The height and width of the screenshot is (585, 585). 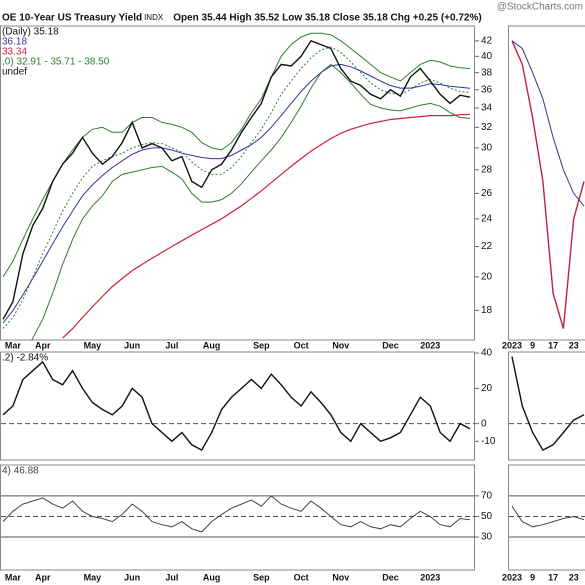 I want to click on legend-entry: 33.34, so click(x=14, y=52).